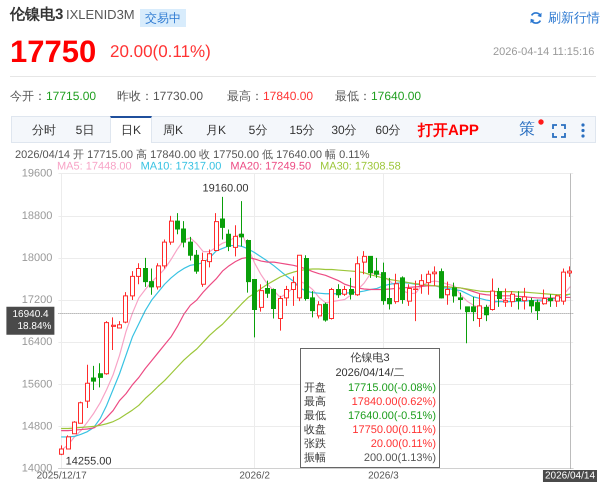 Image resolution: width=600 pixels, height=482 pixels. What do you see at coordinates (37, 174) in the screenshot?
I see `y-tick-label: 19600` at bounding box center [37, 174].